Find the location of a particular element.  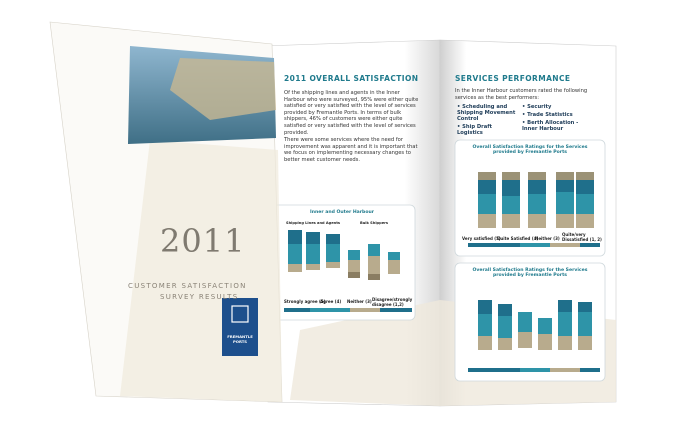

chart-title: Inner and Outer Harbour is located at coordinates (342, 212).